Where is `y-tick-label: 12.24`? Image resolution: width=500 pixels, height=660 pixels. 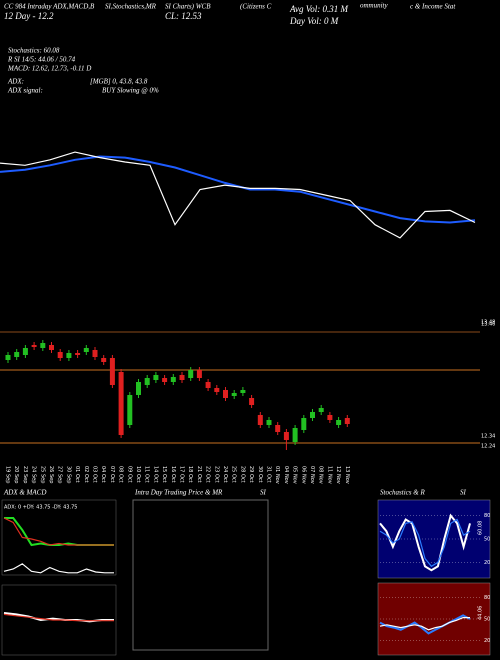 y-tick-label: 12.24 is located at coordinates (488, 447).